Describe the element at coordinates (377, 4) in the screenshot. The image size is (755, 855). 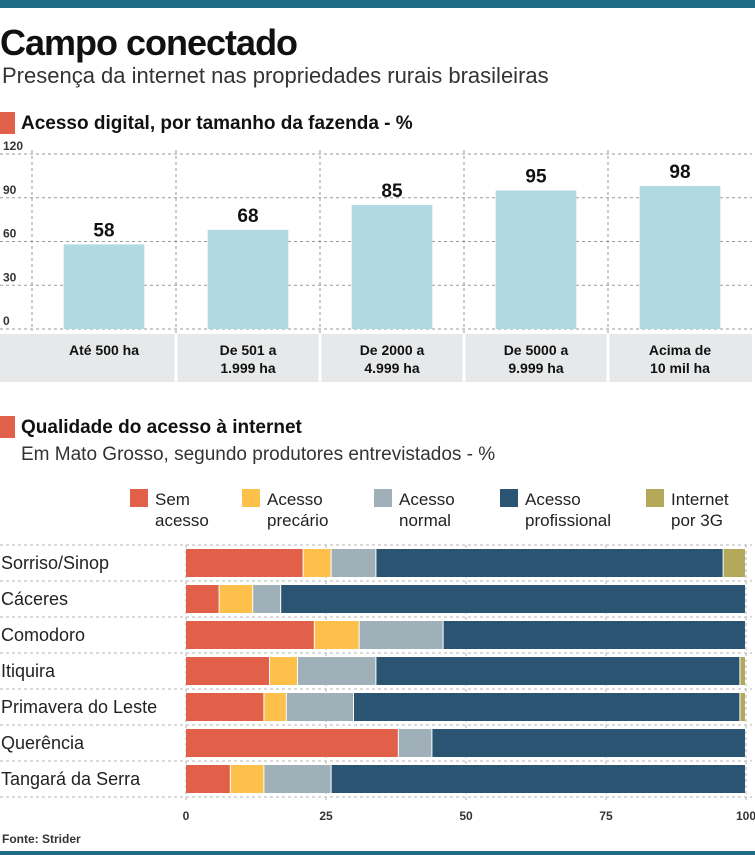
I see `top-accent-bar` at that location.